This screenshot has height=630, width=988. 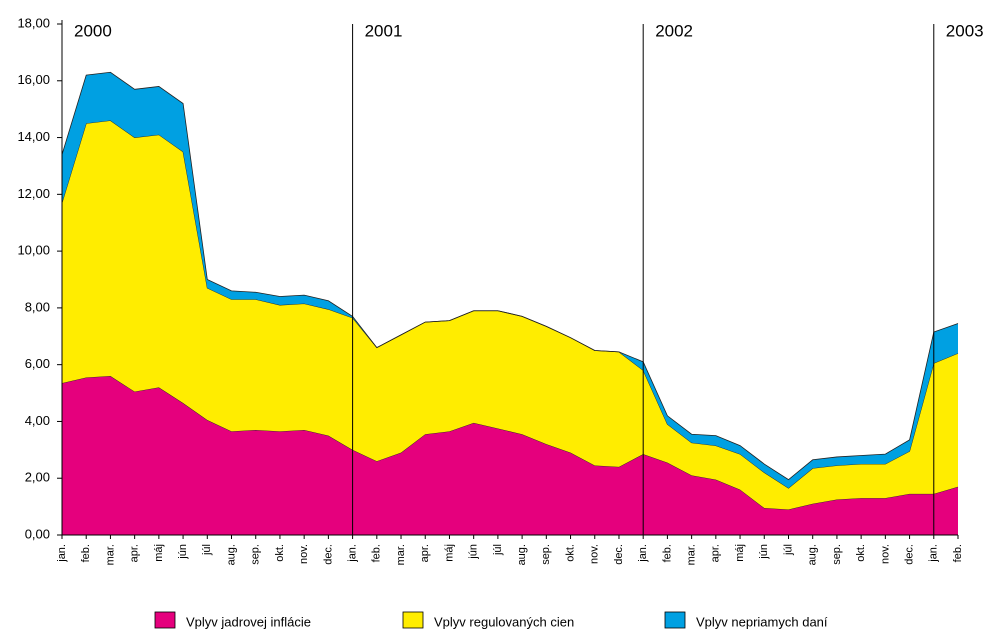 I want to click on y-tick-label: 6,00, so click(x=37, y=363).